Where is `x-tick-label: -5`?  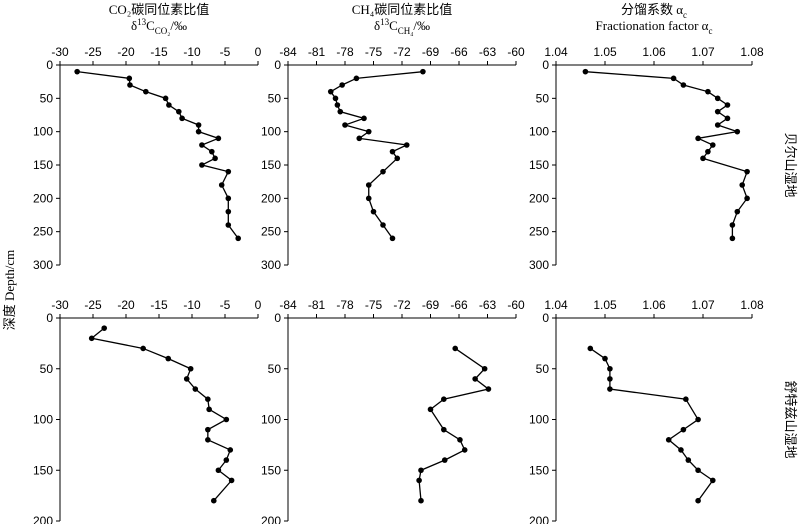
x-tick-label: -5 is located at coordinates (225, 52).